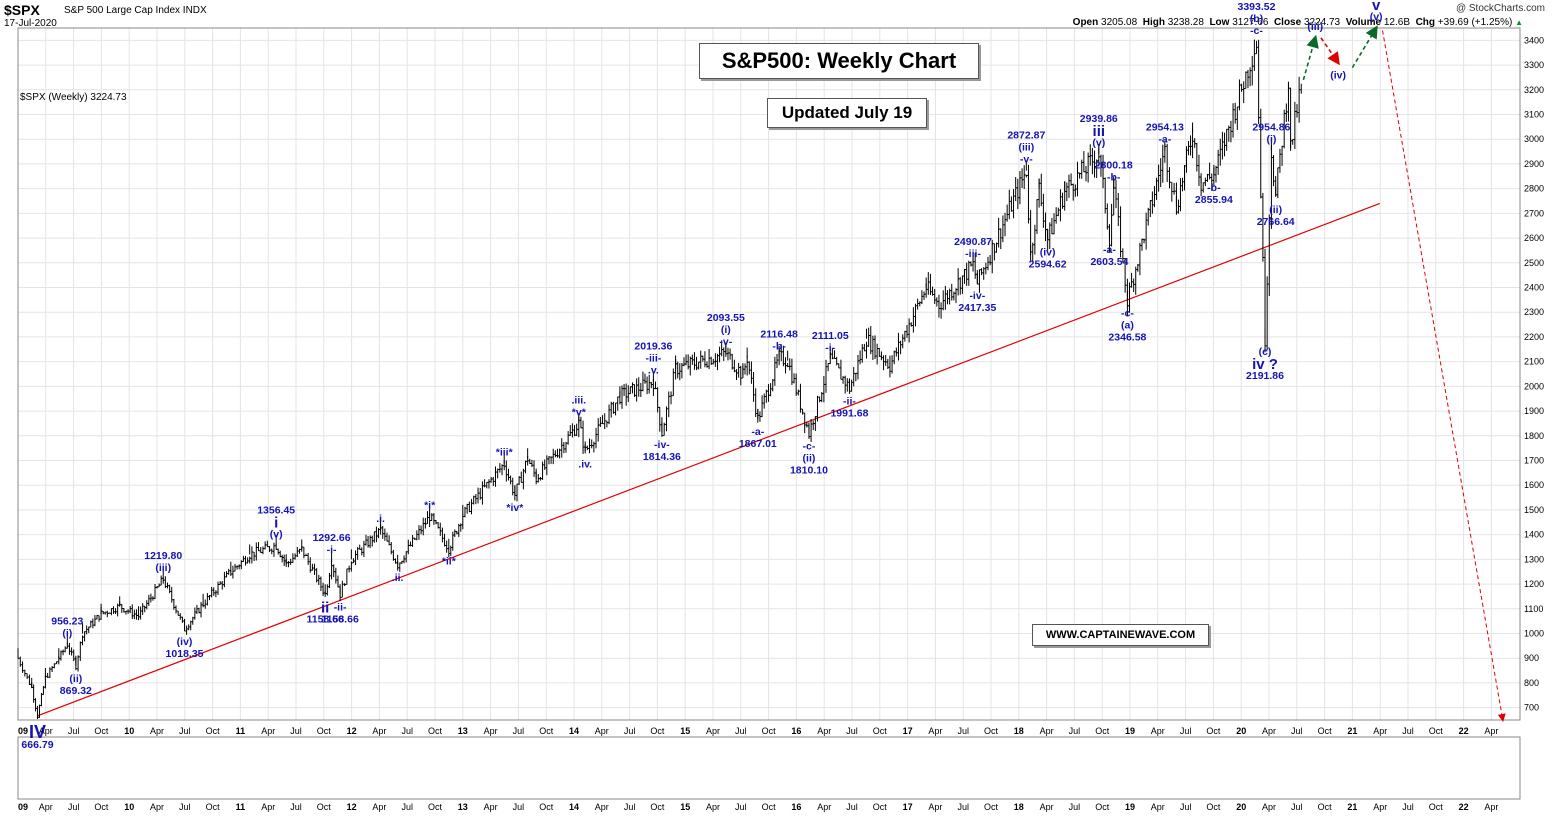 The height and width of the screenshot is (817, 1565). I want to click on y-tick-label: 2400, so click(1534, 288).